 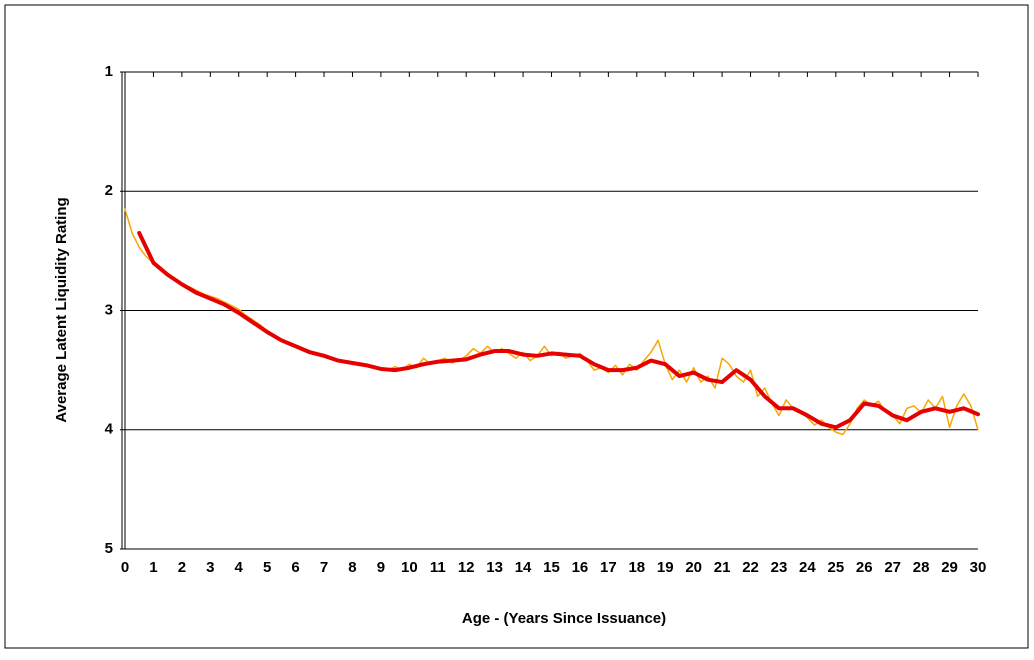 I want to click on x-tick-label: 24, so click(x=807, y=567).